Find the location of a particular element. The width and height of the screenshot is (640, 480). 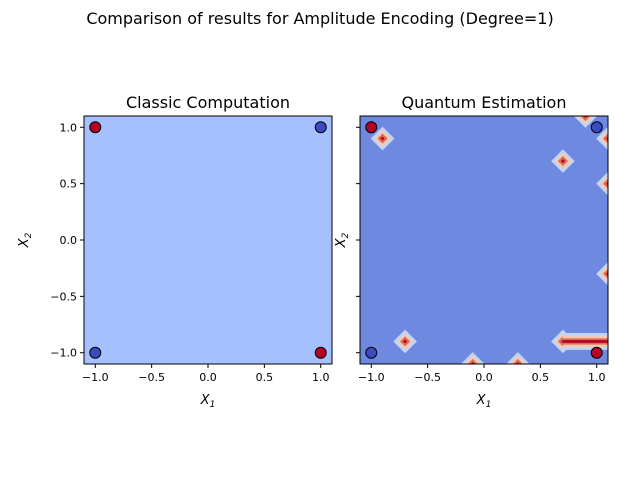

ridge is located at coordinates (585, 341).